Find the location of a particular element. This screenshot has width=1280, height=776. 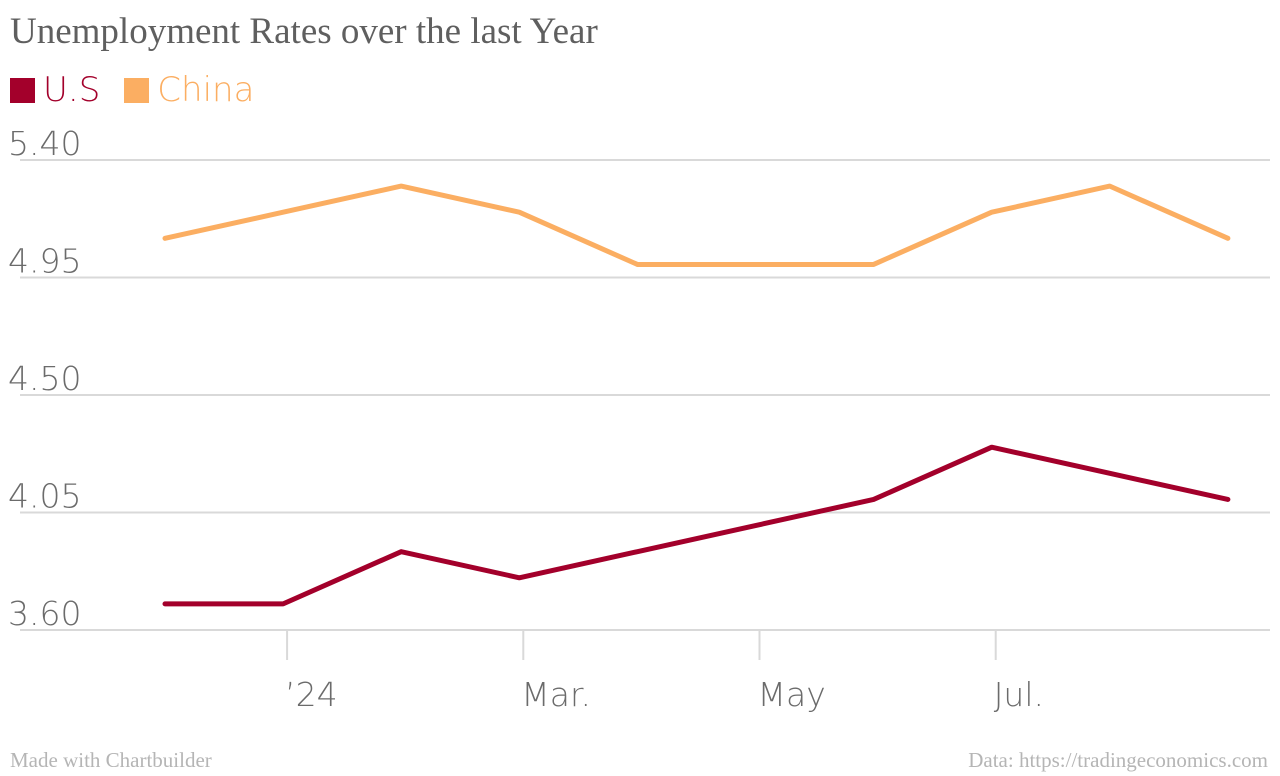

legend-label-china: China is located at coordinates (206, 90).